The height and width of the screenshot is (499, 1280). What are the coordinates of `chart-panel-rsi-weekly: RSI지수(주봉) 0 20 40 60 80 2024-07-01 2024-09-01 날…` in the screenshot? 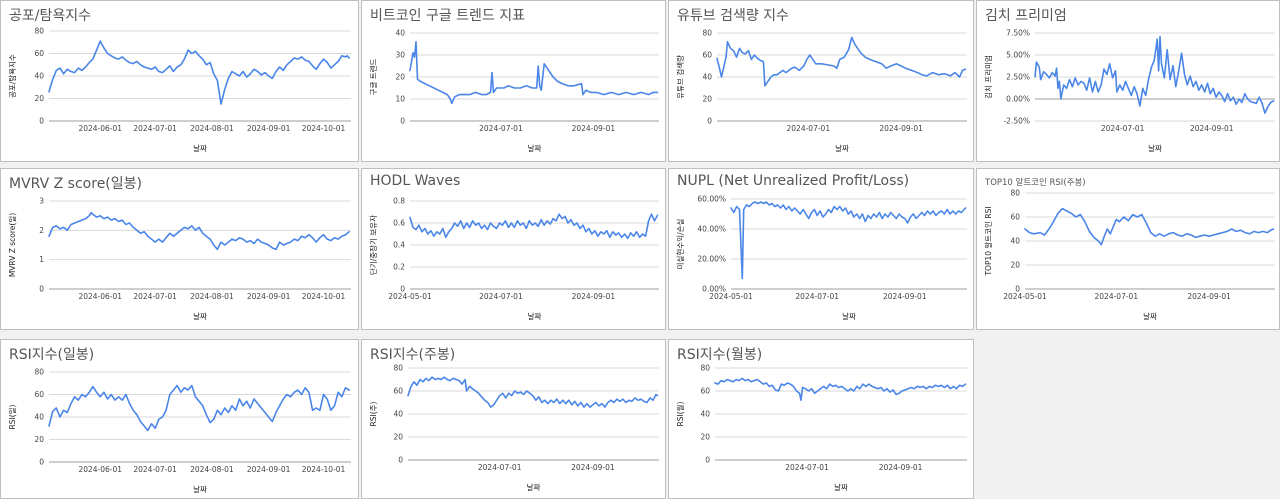 It's located at (513, 419).